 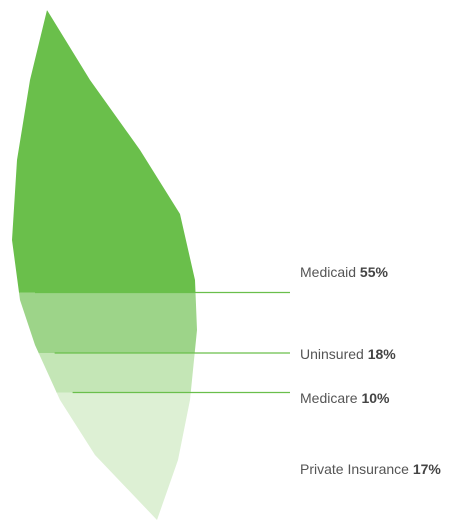 I want to click on segment-label: Medicare 10%, so click(x=345, y=398).